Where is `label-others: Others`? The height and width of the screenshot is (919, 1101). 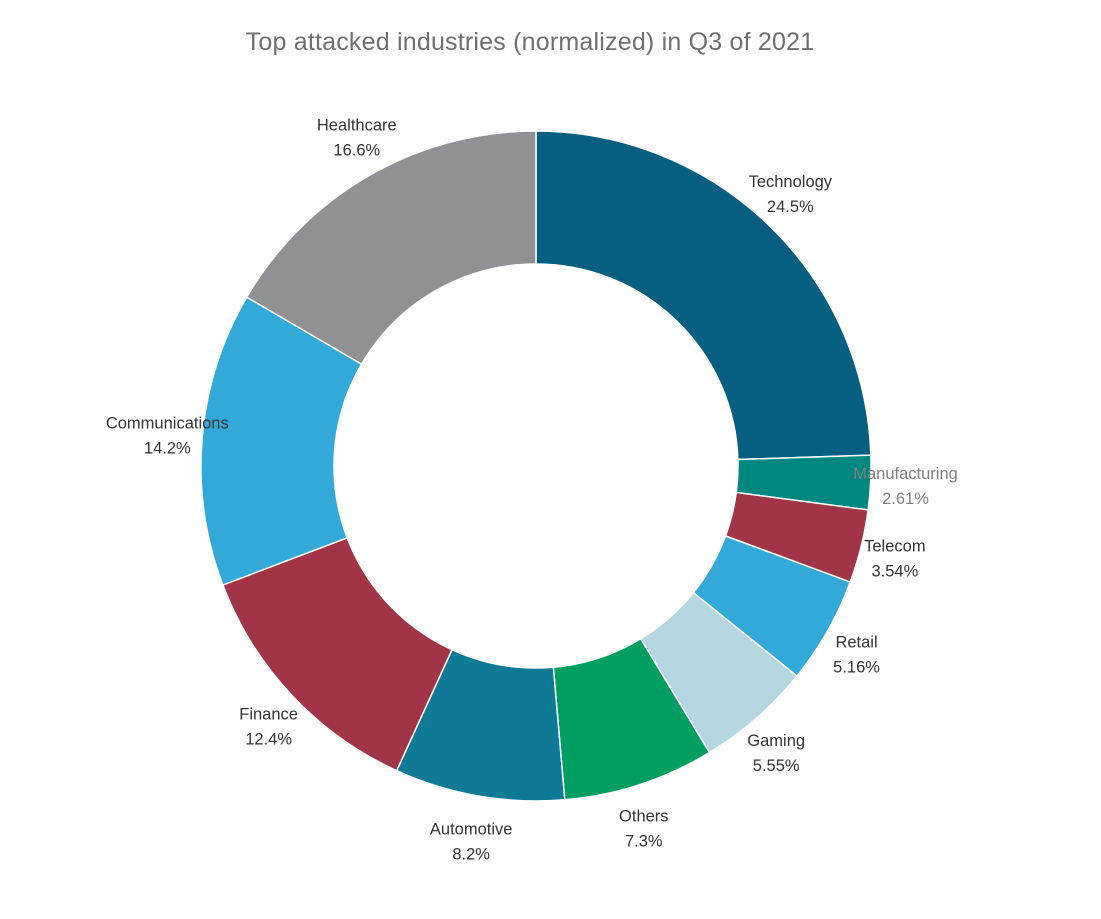
label-others: Others is located at coordinates (644, 816).